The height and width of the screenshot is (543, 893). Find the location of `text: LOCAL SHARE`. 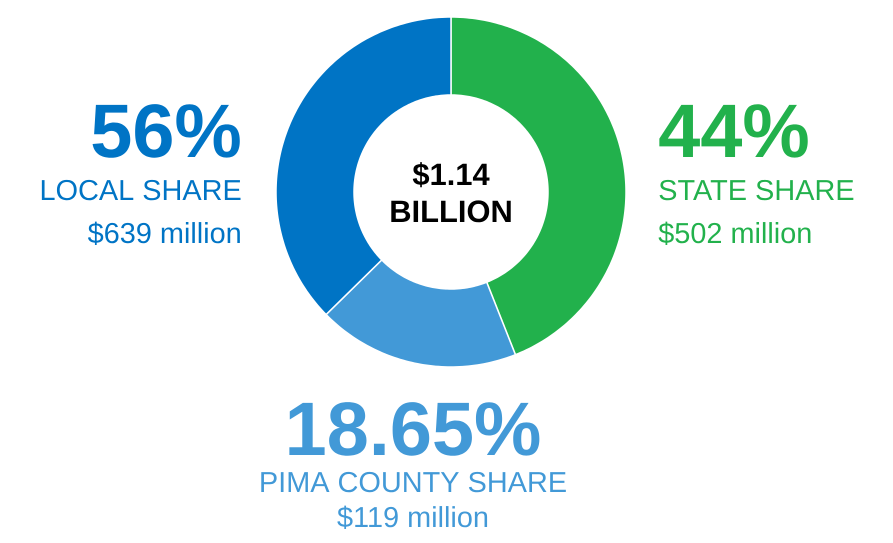

text: LOCAL SHARE is located at coordinates (141, 190).